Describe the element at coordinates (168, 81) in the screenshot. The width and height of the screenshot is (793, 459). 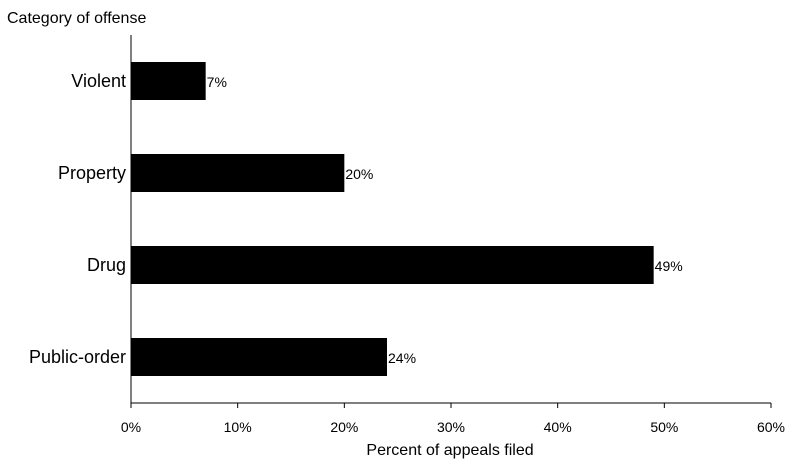
I see `bar-violent` at that location.